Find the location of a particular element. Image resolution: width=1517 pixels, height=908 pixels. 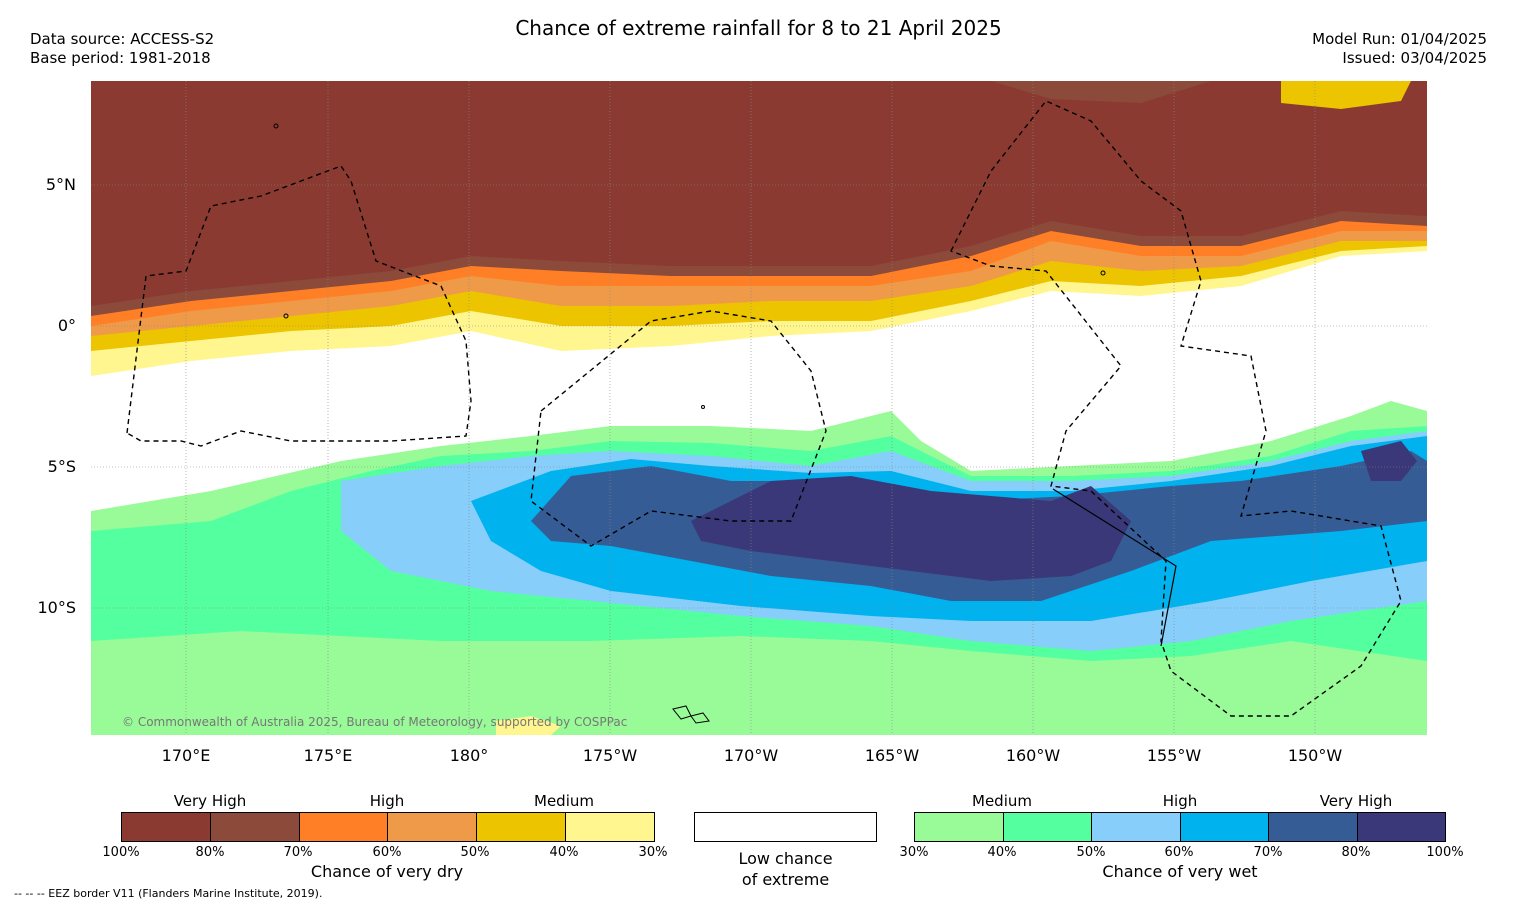

lat-label-5n: 5°N is located at coordinates (60, 184).